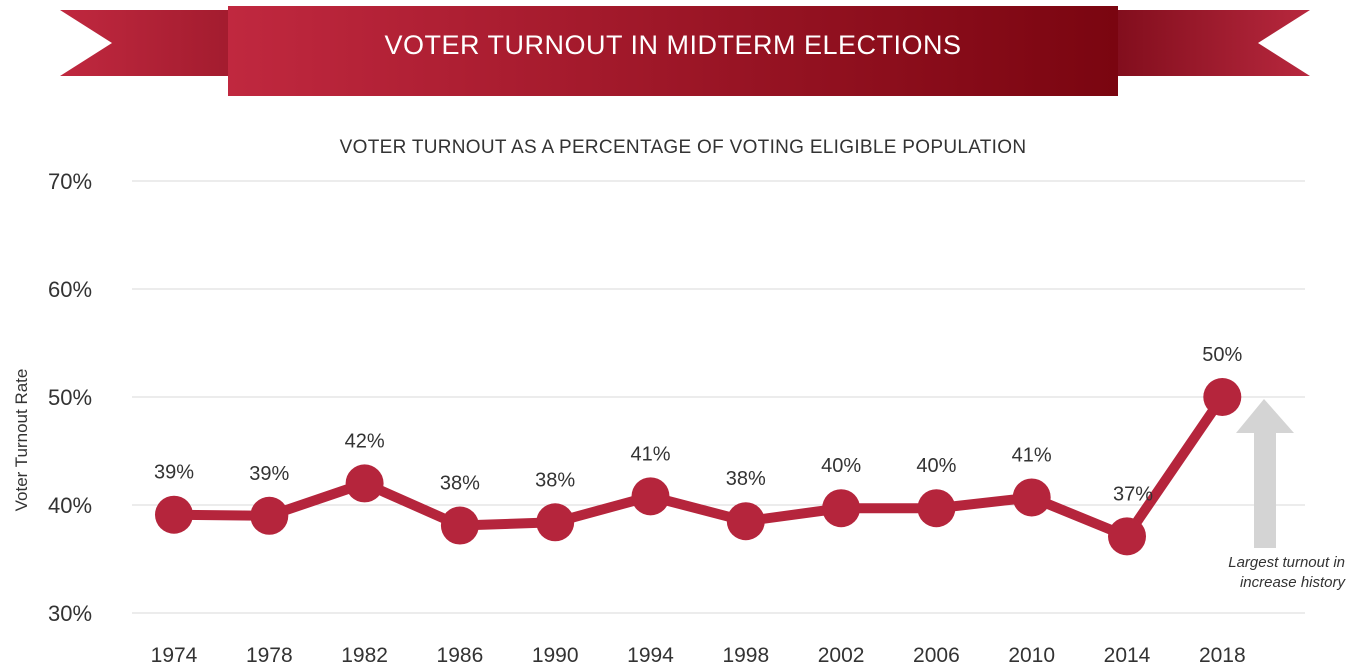 Image resolution: width=1366 pixels, height=666 pixels. Describe the element at coordinates (269, 655) in the screenshot. I see `x-tick-label: 1978` at that location.